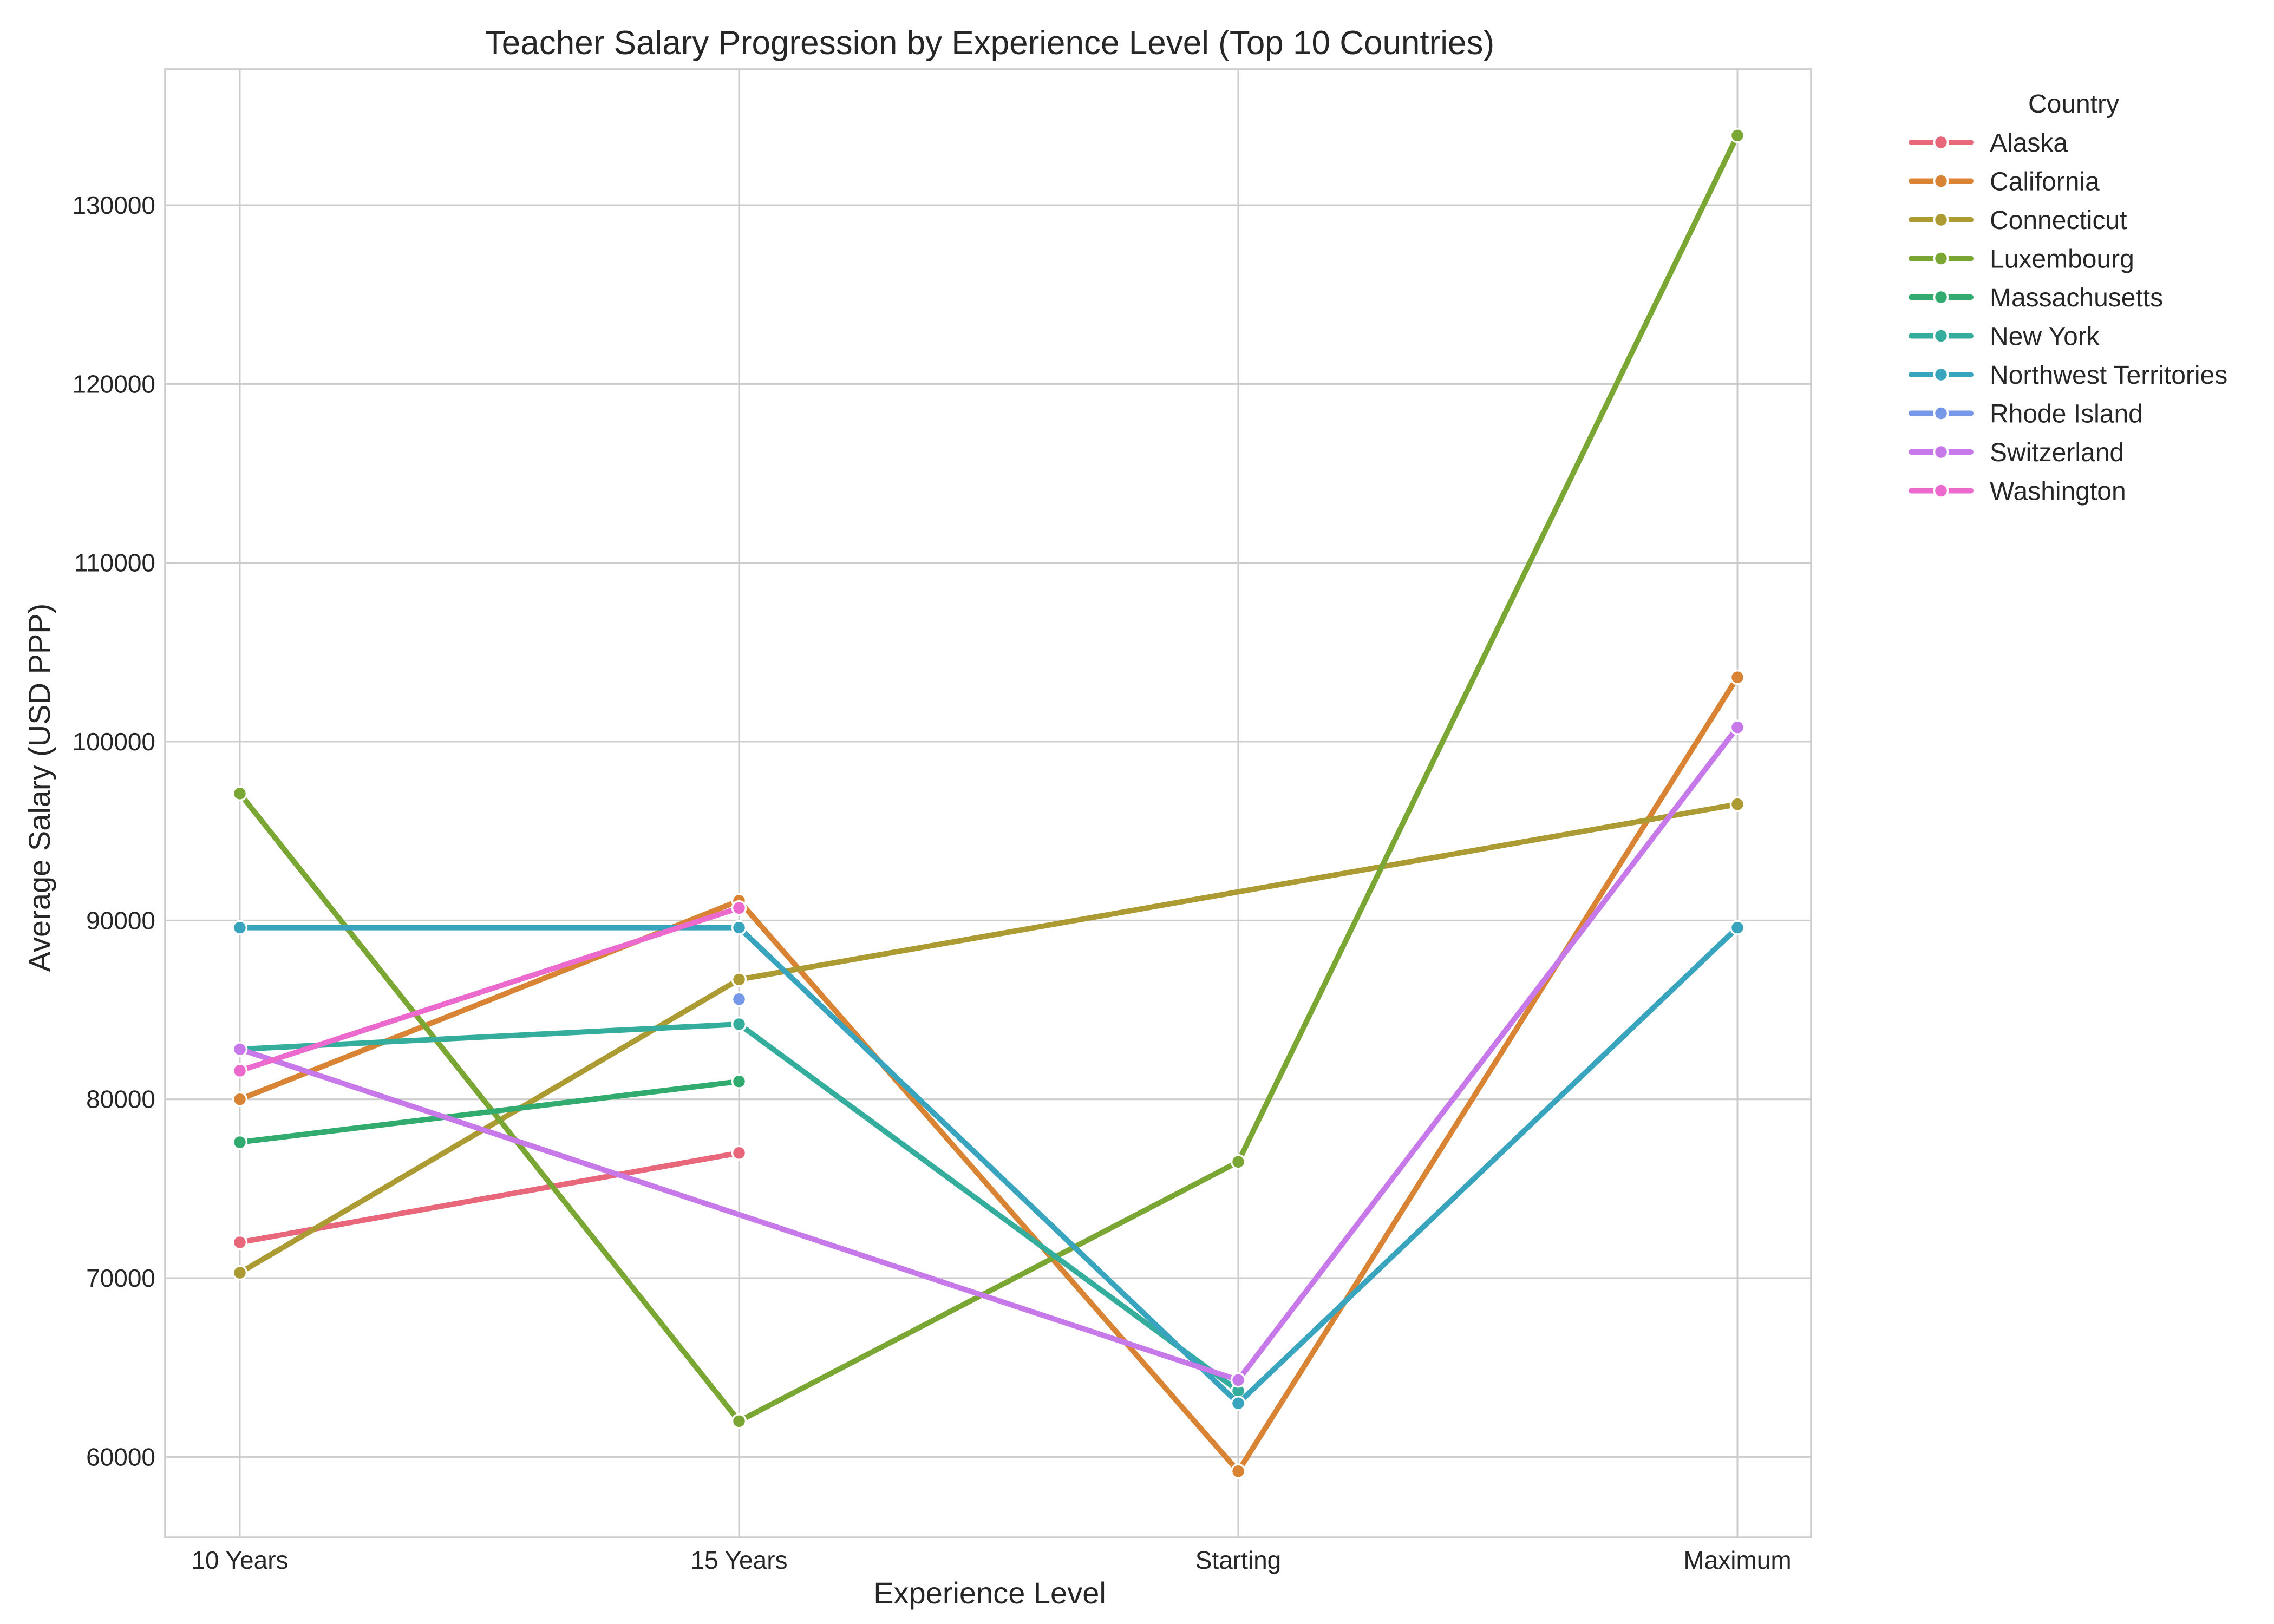 Image resolution: width=2274 pixels, height=1624 pixels. I want to click on series-massachusetts, so click(490, 1111).